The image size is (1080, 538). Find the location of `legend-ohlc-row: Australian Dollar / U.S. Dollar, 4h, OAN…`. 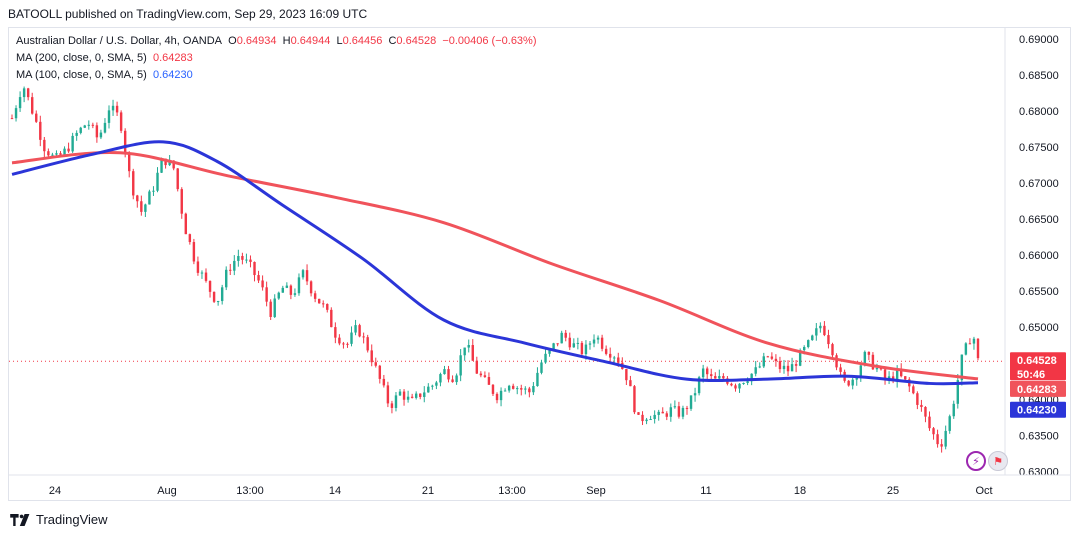

legend-ohlc-row: Australian Dollar / U.S. Dollar, 4h, OAN… is located at coordinates (276, 41).